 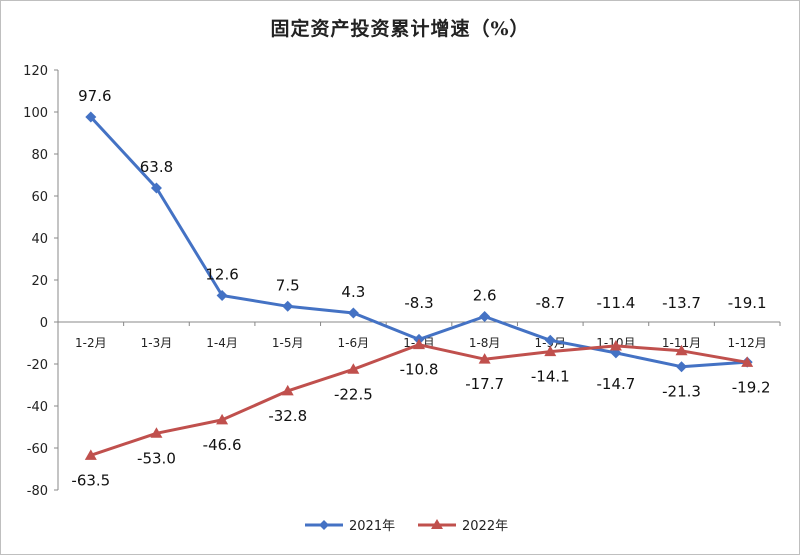 I want to click on data-label-2021: -19.1, so click(x=747, y=303).